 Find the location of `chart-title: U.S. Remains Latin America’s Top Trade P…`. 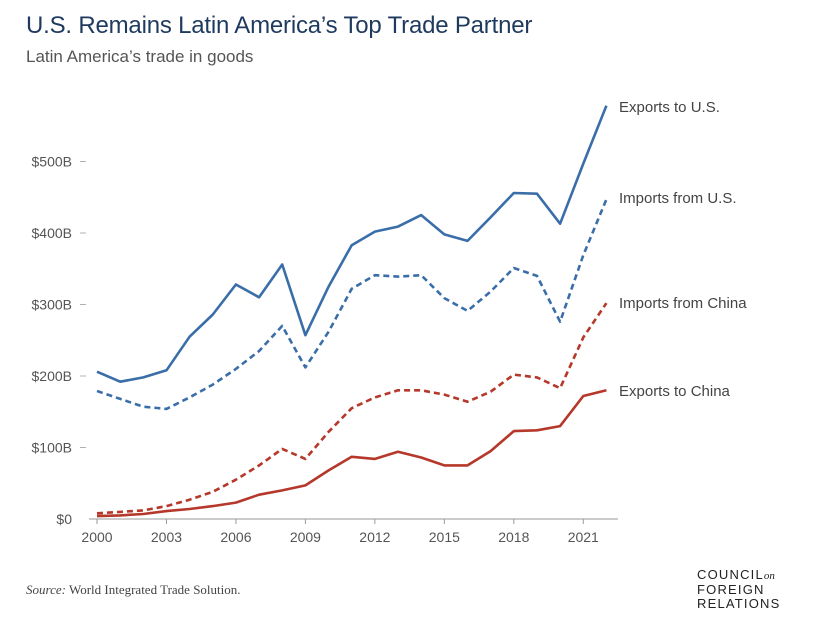

chart-title: U.S. Remains Latin America’s Top Trade P… is located at coordinates (279, 25).